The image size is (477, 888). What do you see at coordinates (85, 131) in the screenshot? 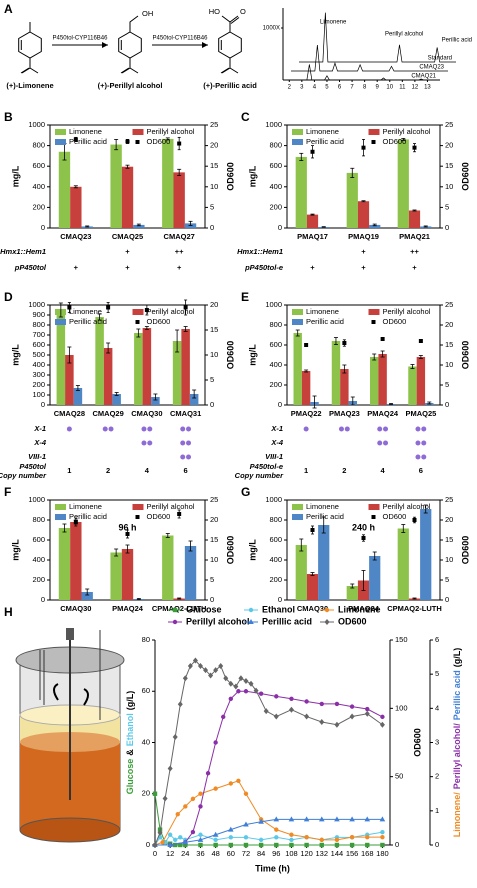
I see `legend-label: Limonene` at bounding box center [85, 131].